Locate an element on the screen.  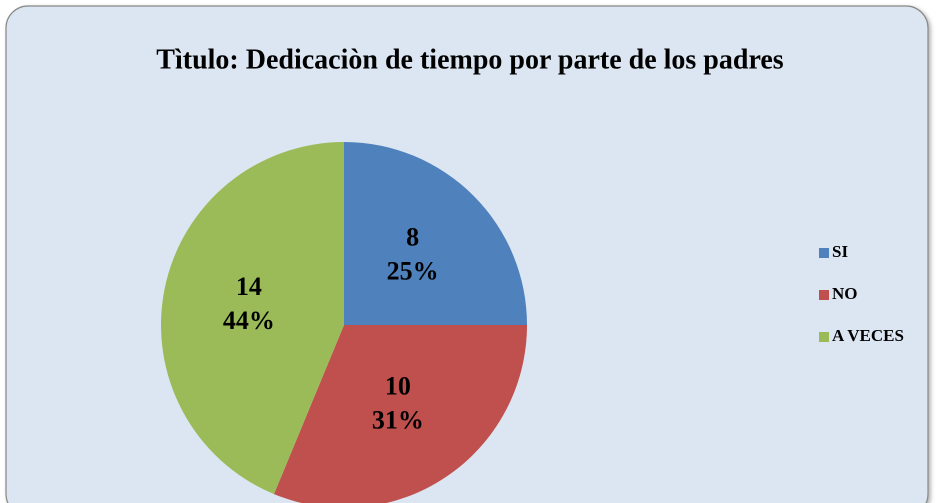
legend-label: SI is located at coordinates (840, 251).